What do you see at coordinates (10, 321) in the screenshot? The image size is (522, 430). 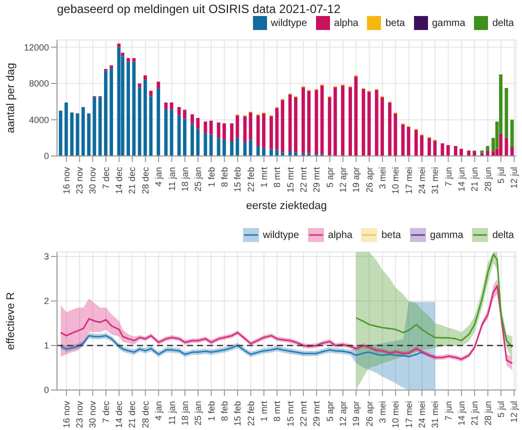 I see `y-axis-title: effectieve R` at bounding box center [10, 321].